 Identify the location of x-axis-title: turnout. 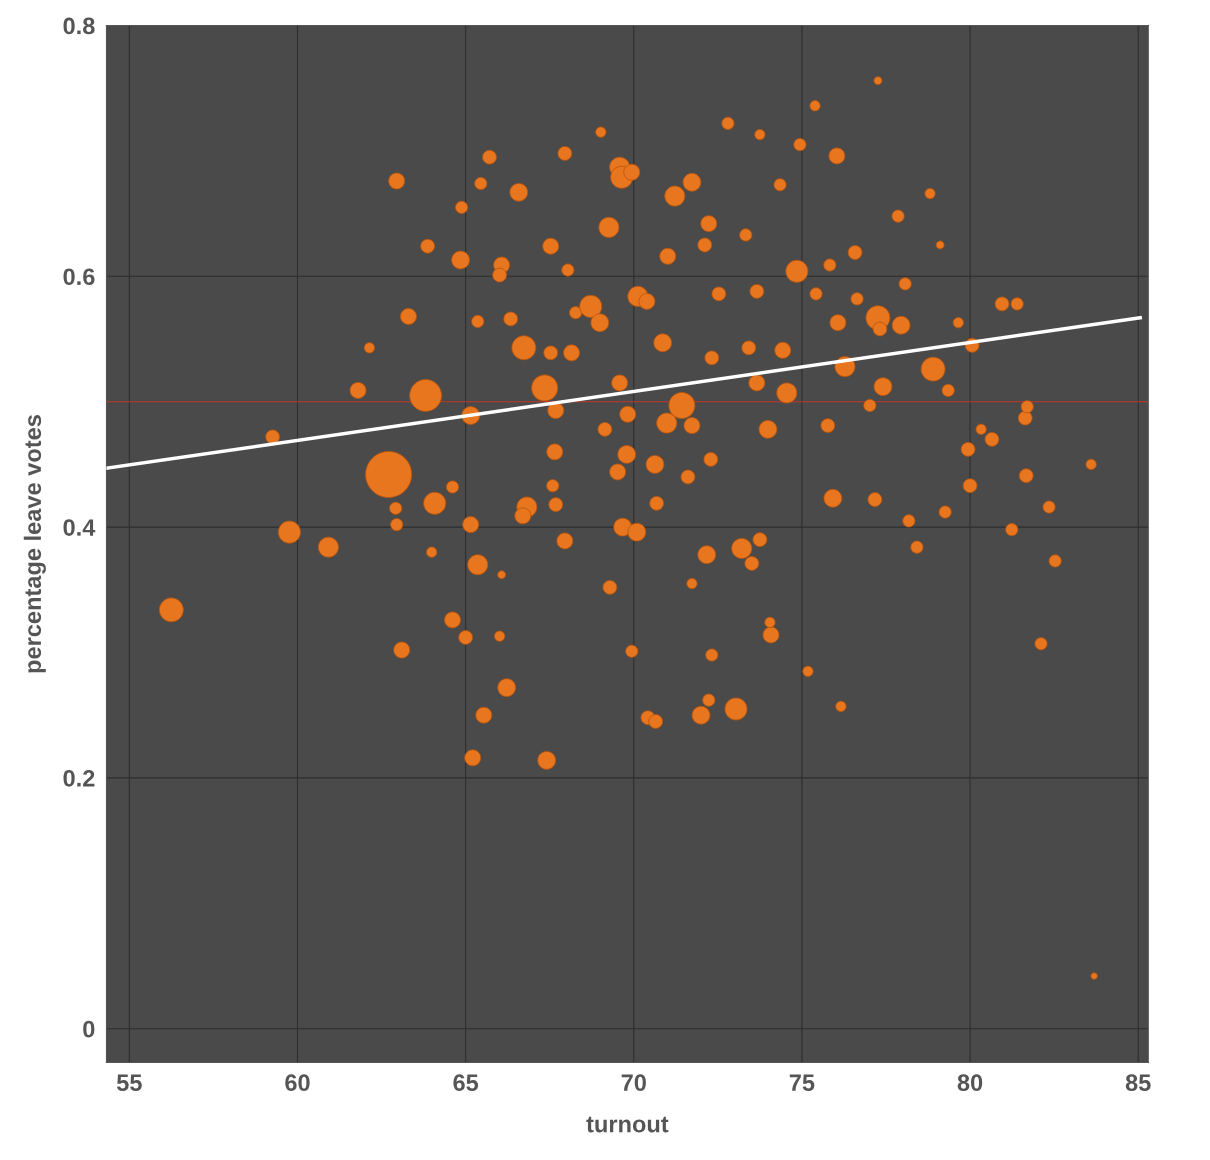
(627, 1124).